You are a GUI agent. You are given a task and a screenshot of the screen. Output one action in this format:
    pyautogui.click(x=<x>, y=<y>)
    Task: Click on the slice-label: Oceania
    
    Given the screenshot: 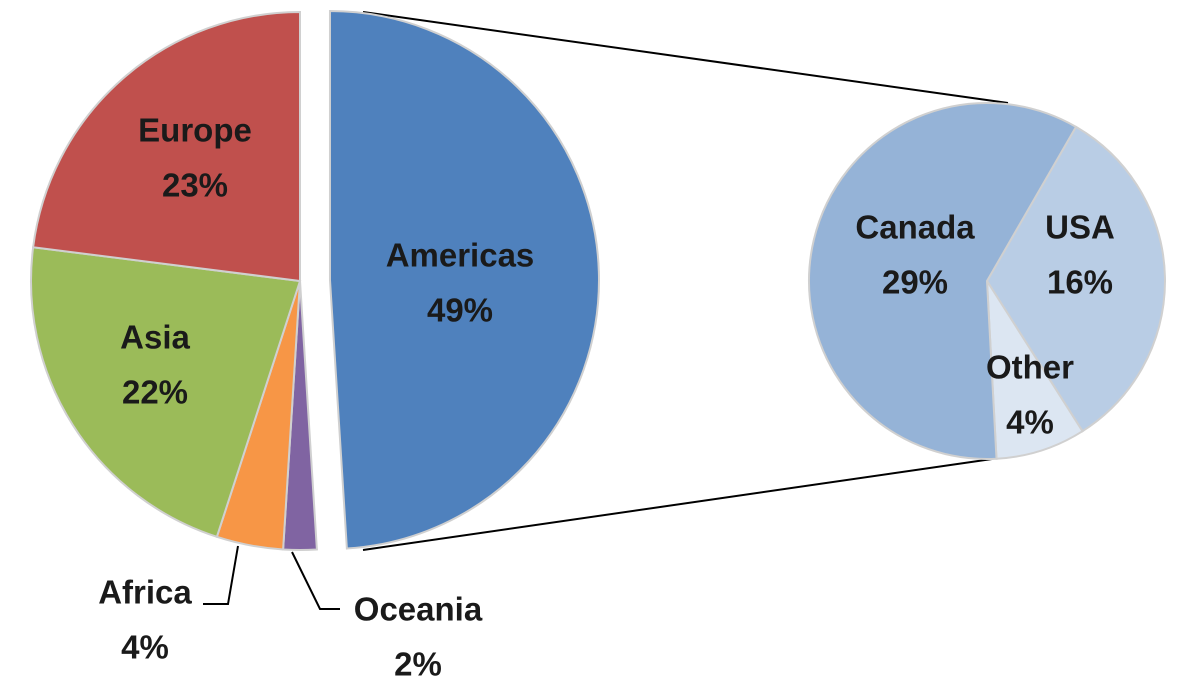 What is the action you would take?
    pyautogui.click(x=418, y=609)
    